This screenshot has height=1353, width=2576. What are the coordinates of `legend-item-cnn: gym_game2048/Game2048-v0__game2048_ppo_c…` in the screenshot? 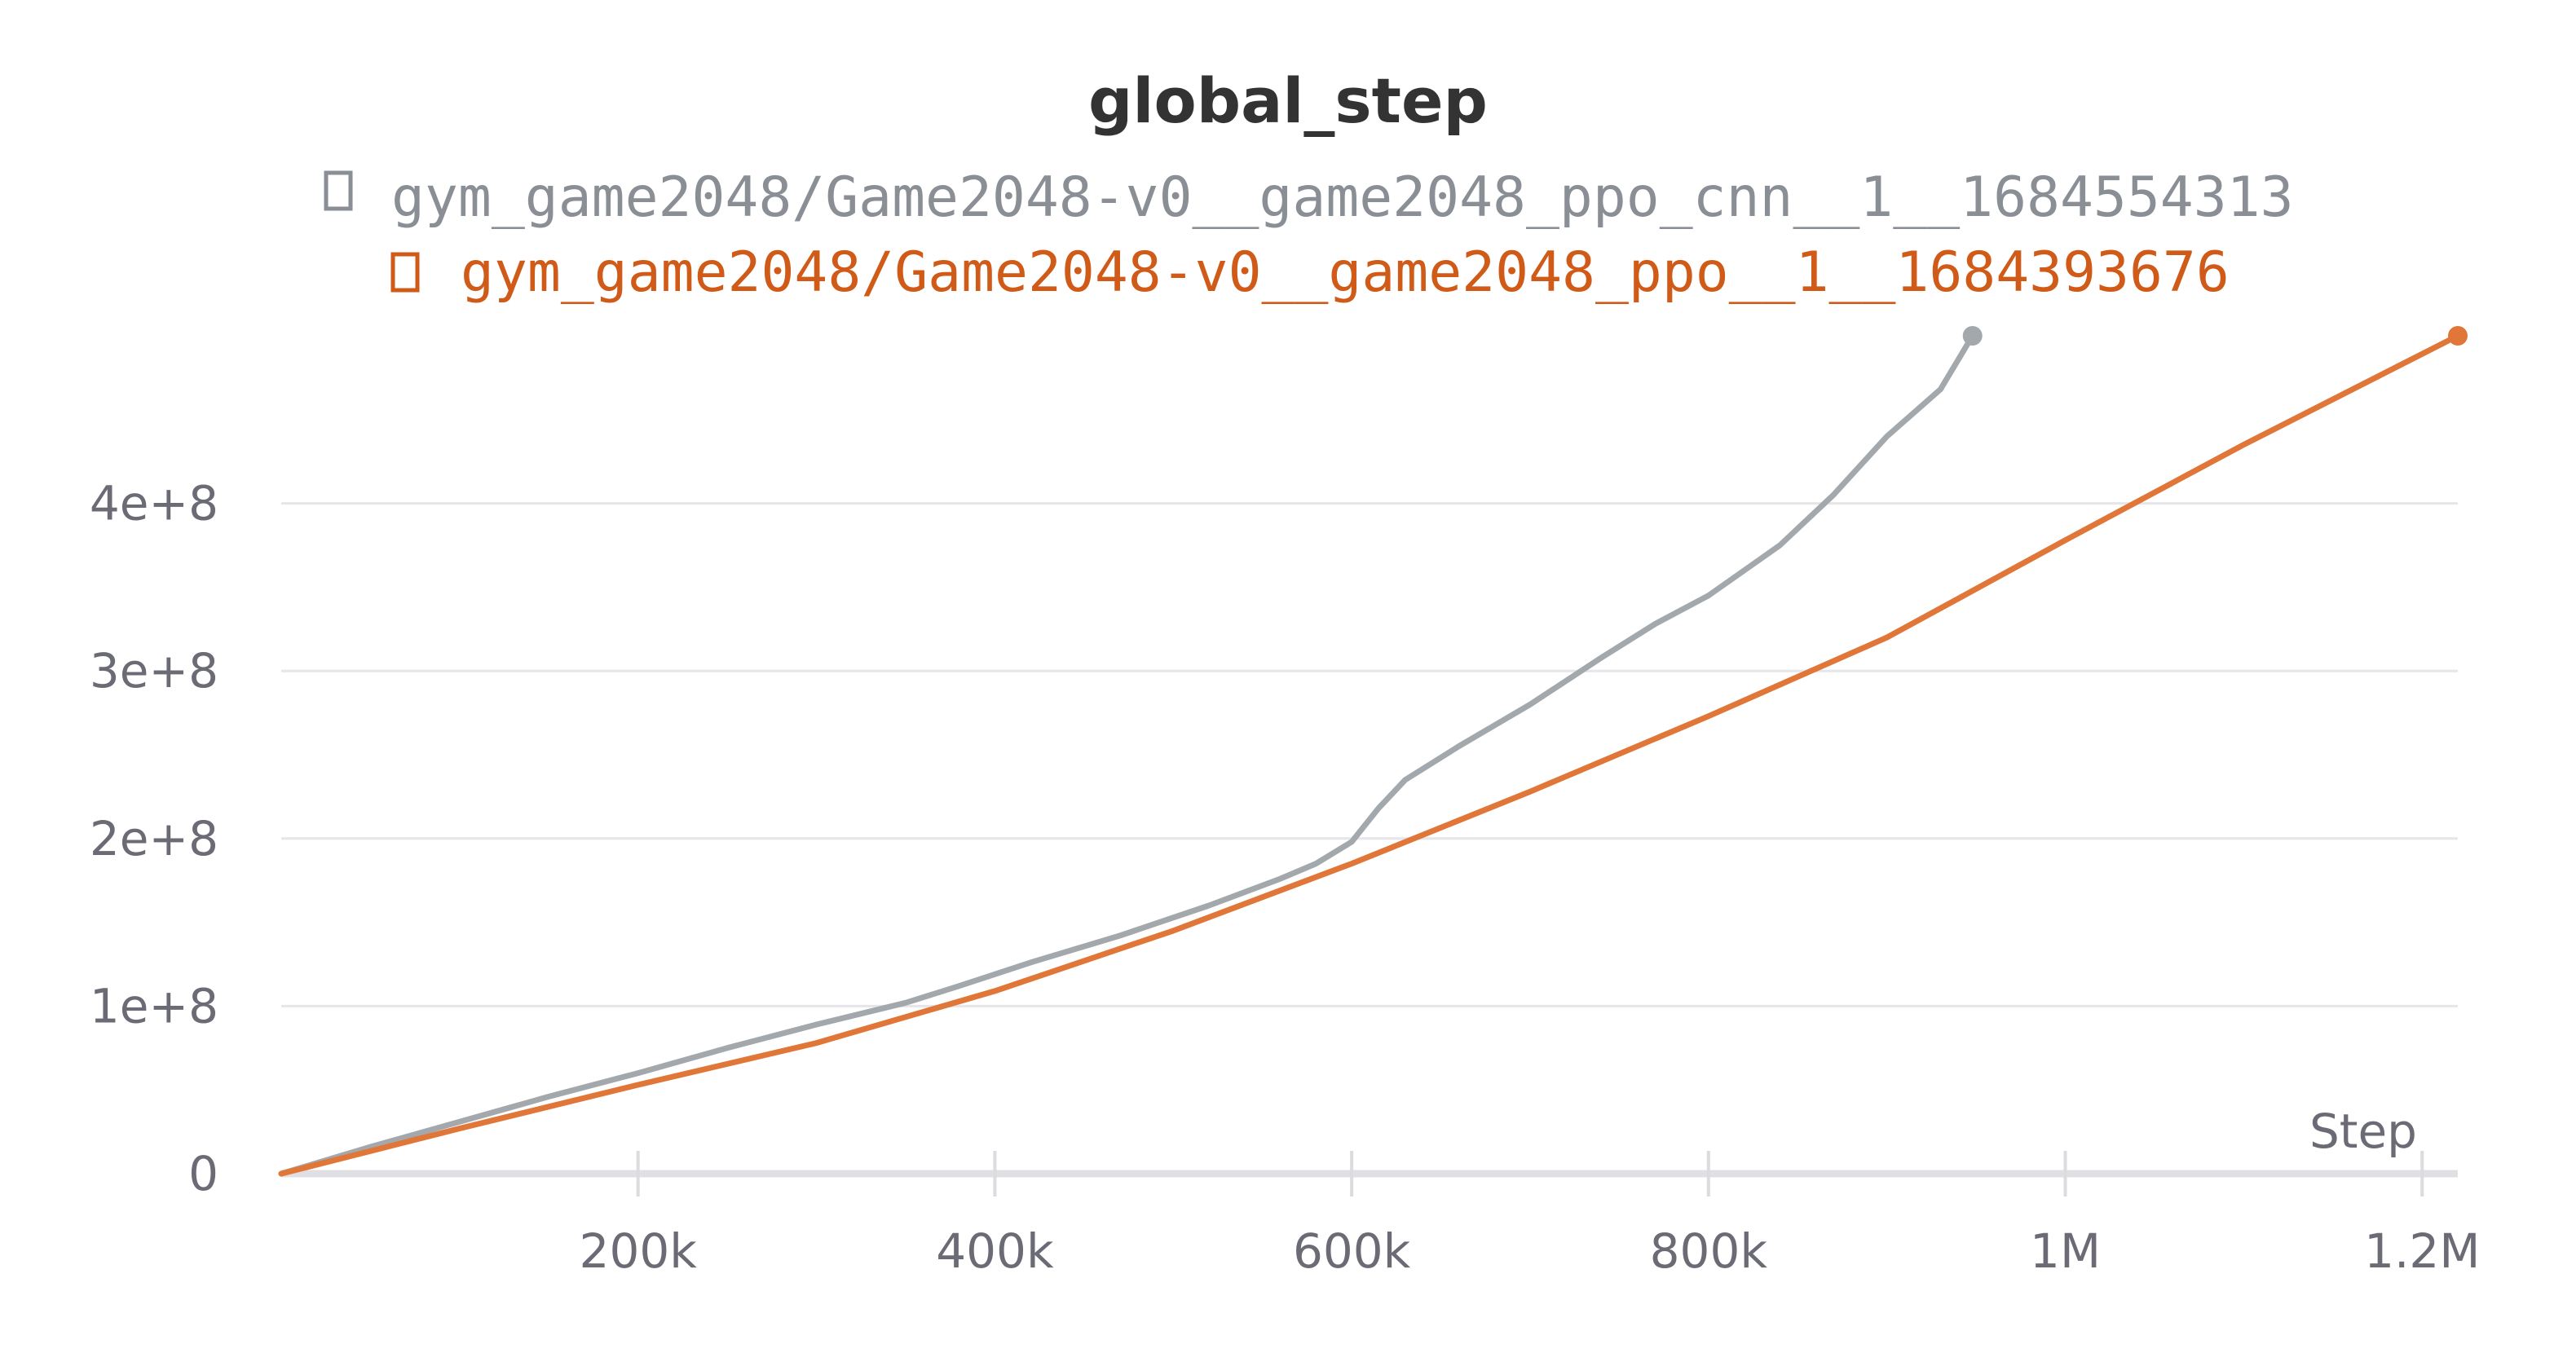 It's located at (1309, 197).